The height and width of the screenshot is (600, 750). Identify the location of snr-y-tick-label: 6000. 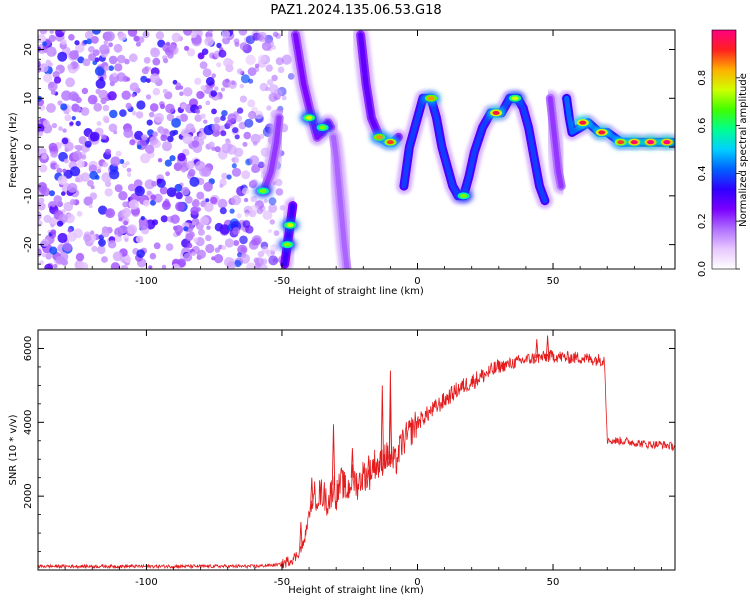
(28, 348).